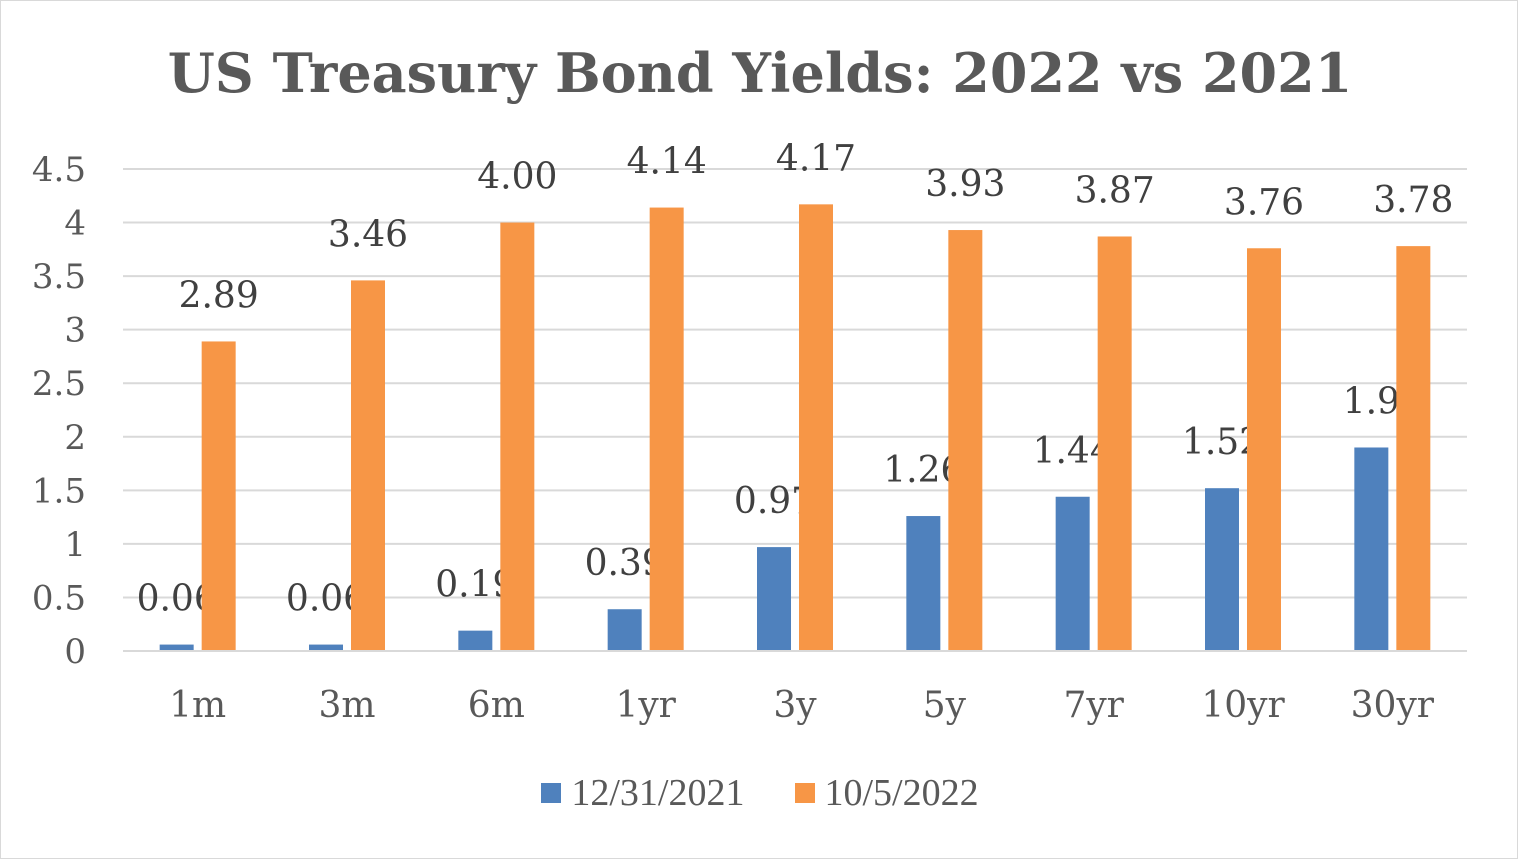 This screenshot has height=859, width=1518. I want to click on y-tick-label: 1, so click(75, 545).